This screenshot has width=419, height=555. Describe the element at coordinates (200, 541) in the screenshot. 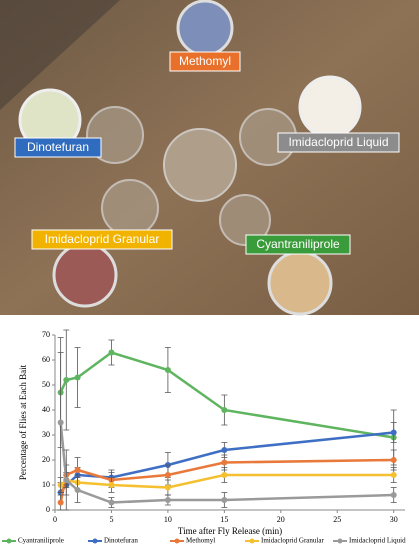

I see `legend-label: Methomyl` at that location.